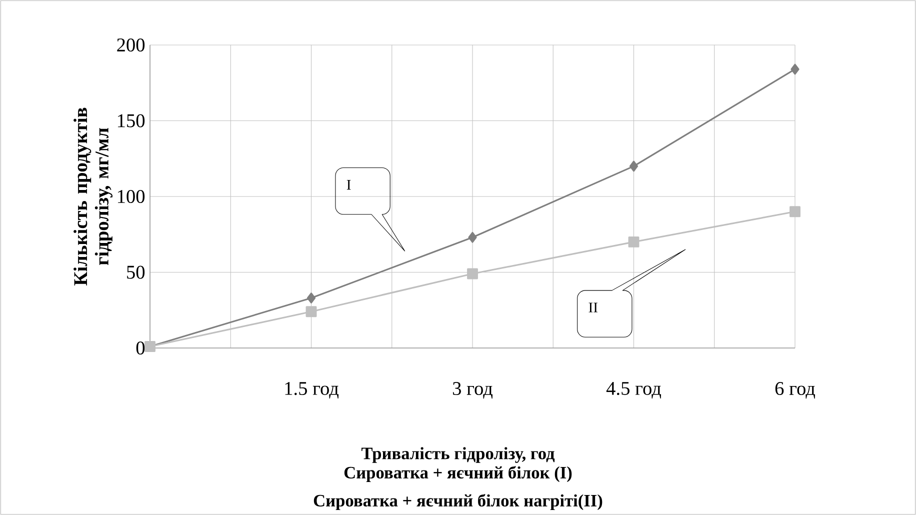 The width and height of the screenshot is (916, 515). What do you see at coordinates (312, 390) in the screenshot?
I see `x-tick-label: 1.5 год` at bounding box center [312, 390].